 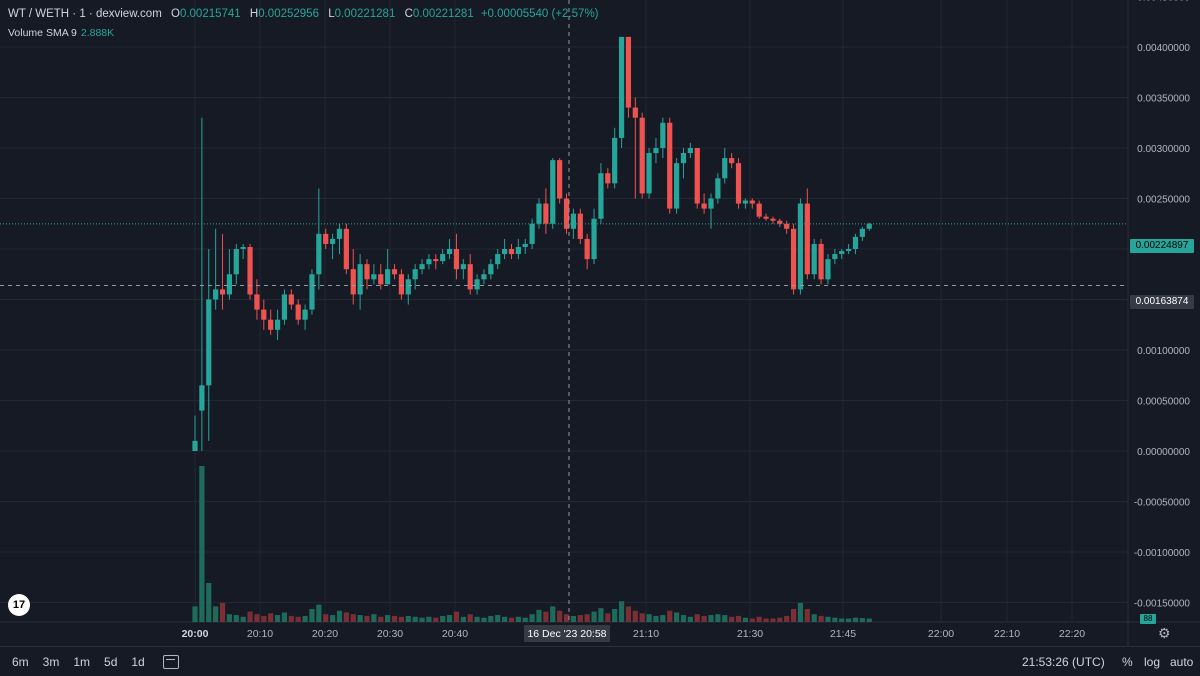 What do you see at coordinates (288, 14) in the screenshot?
I see `high-value: 0.00252956` at bounding box center [288, 14].